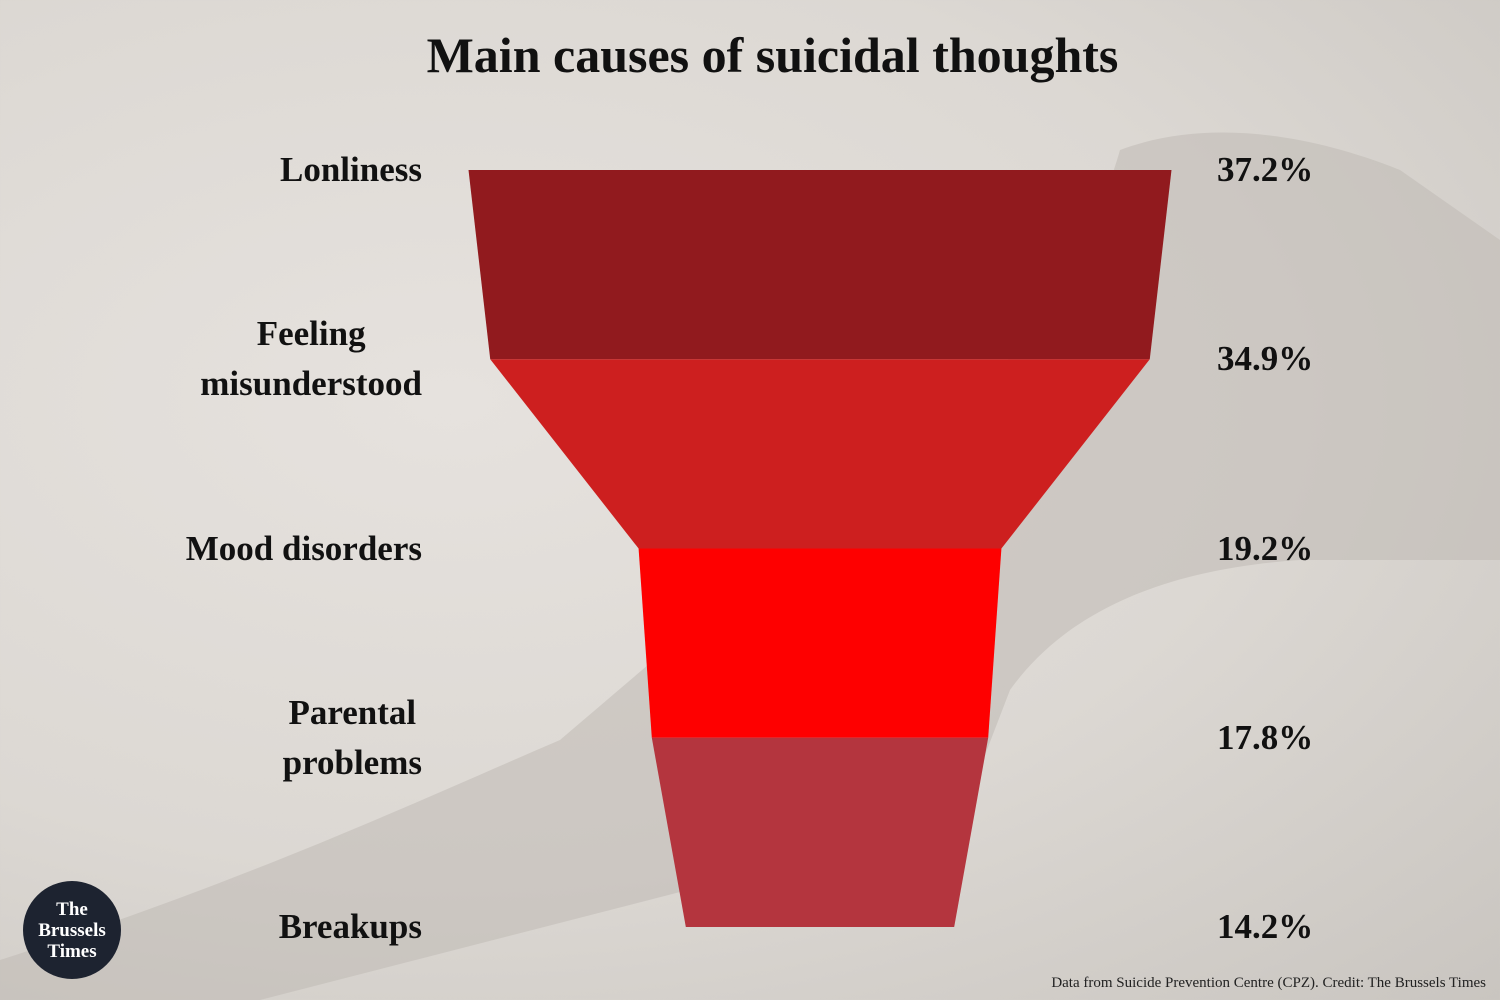 The image size is (1500, 1000). What do you see at coordinates (350, 926) in the screenshot?
I see `category-label: Breakups` at bounding box center [350, 926].